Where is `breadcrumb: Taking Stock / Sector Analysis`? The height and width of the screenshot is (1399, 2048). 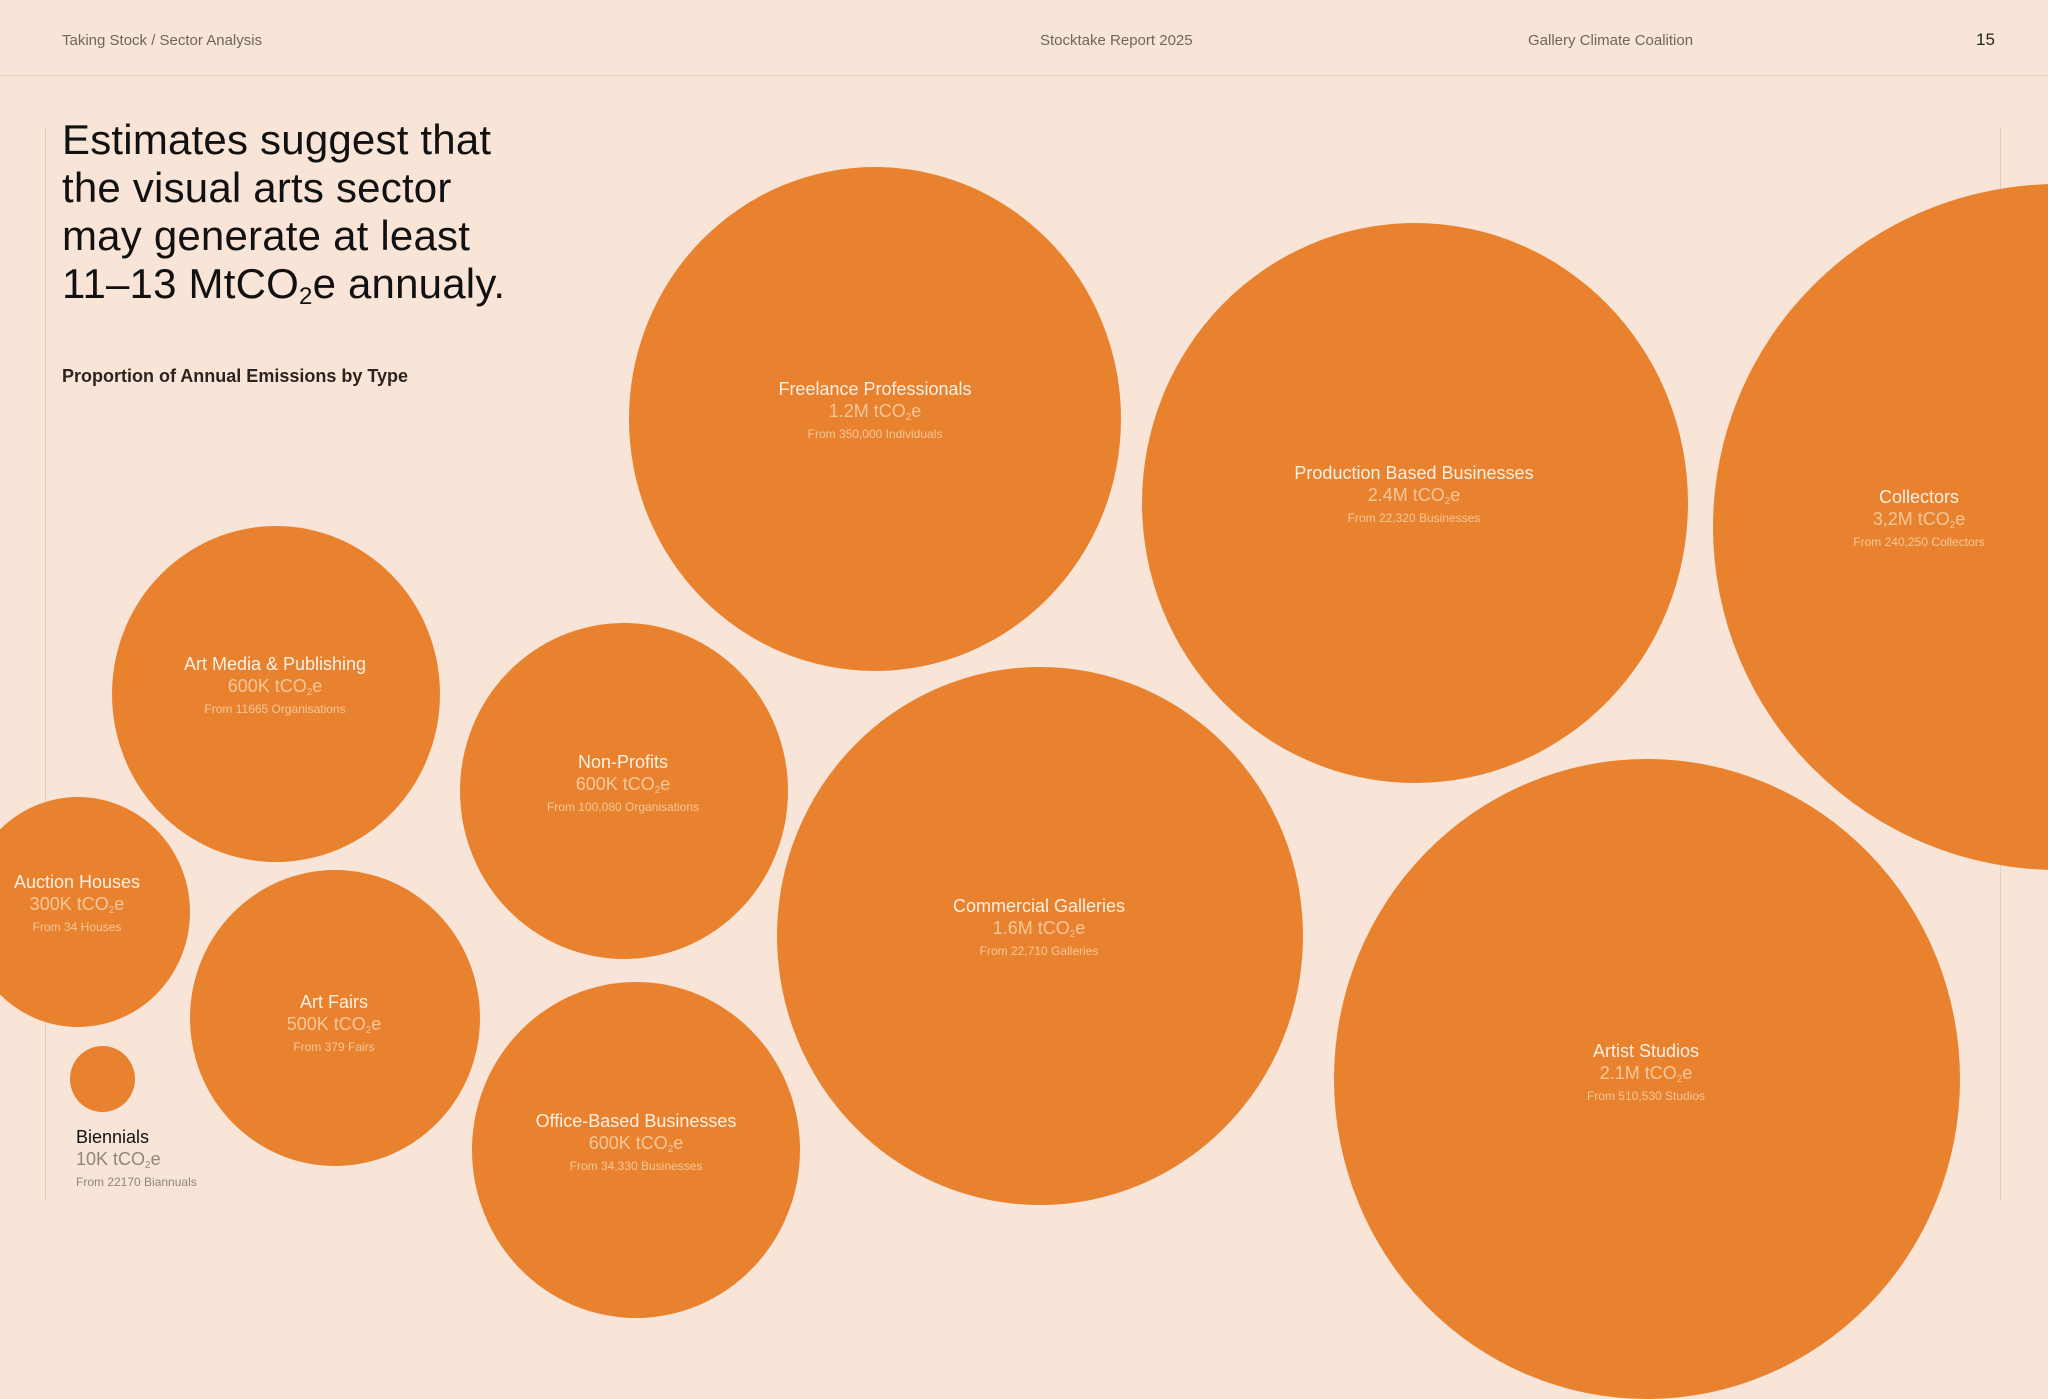 breadcrumb: Taking Stock / Sector Analysis is located at coordinates (162, 40).